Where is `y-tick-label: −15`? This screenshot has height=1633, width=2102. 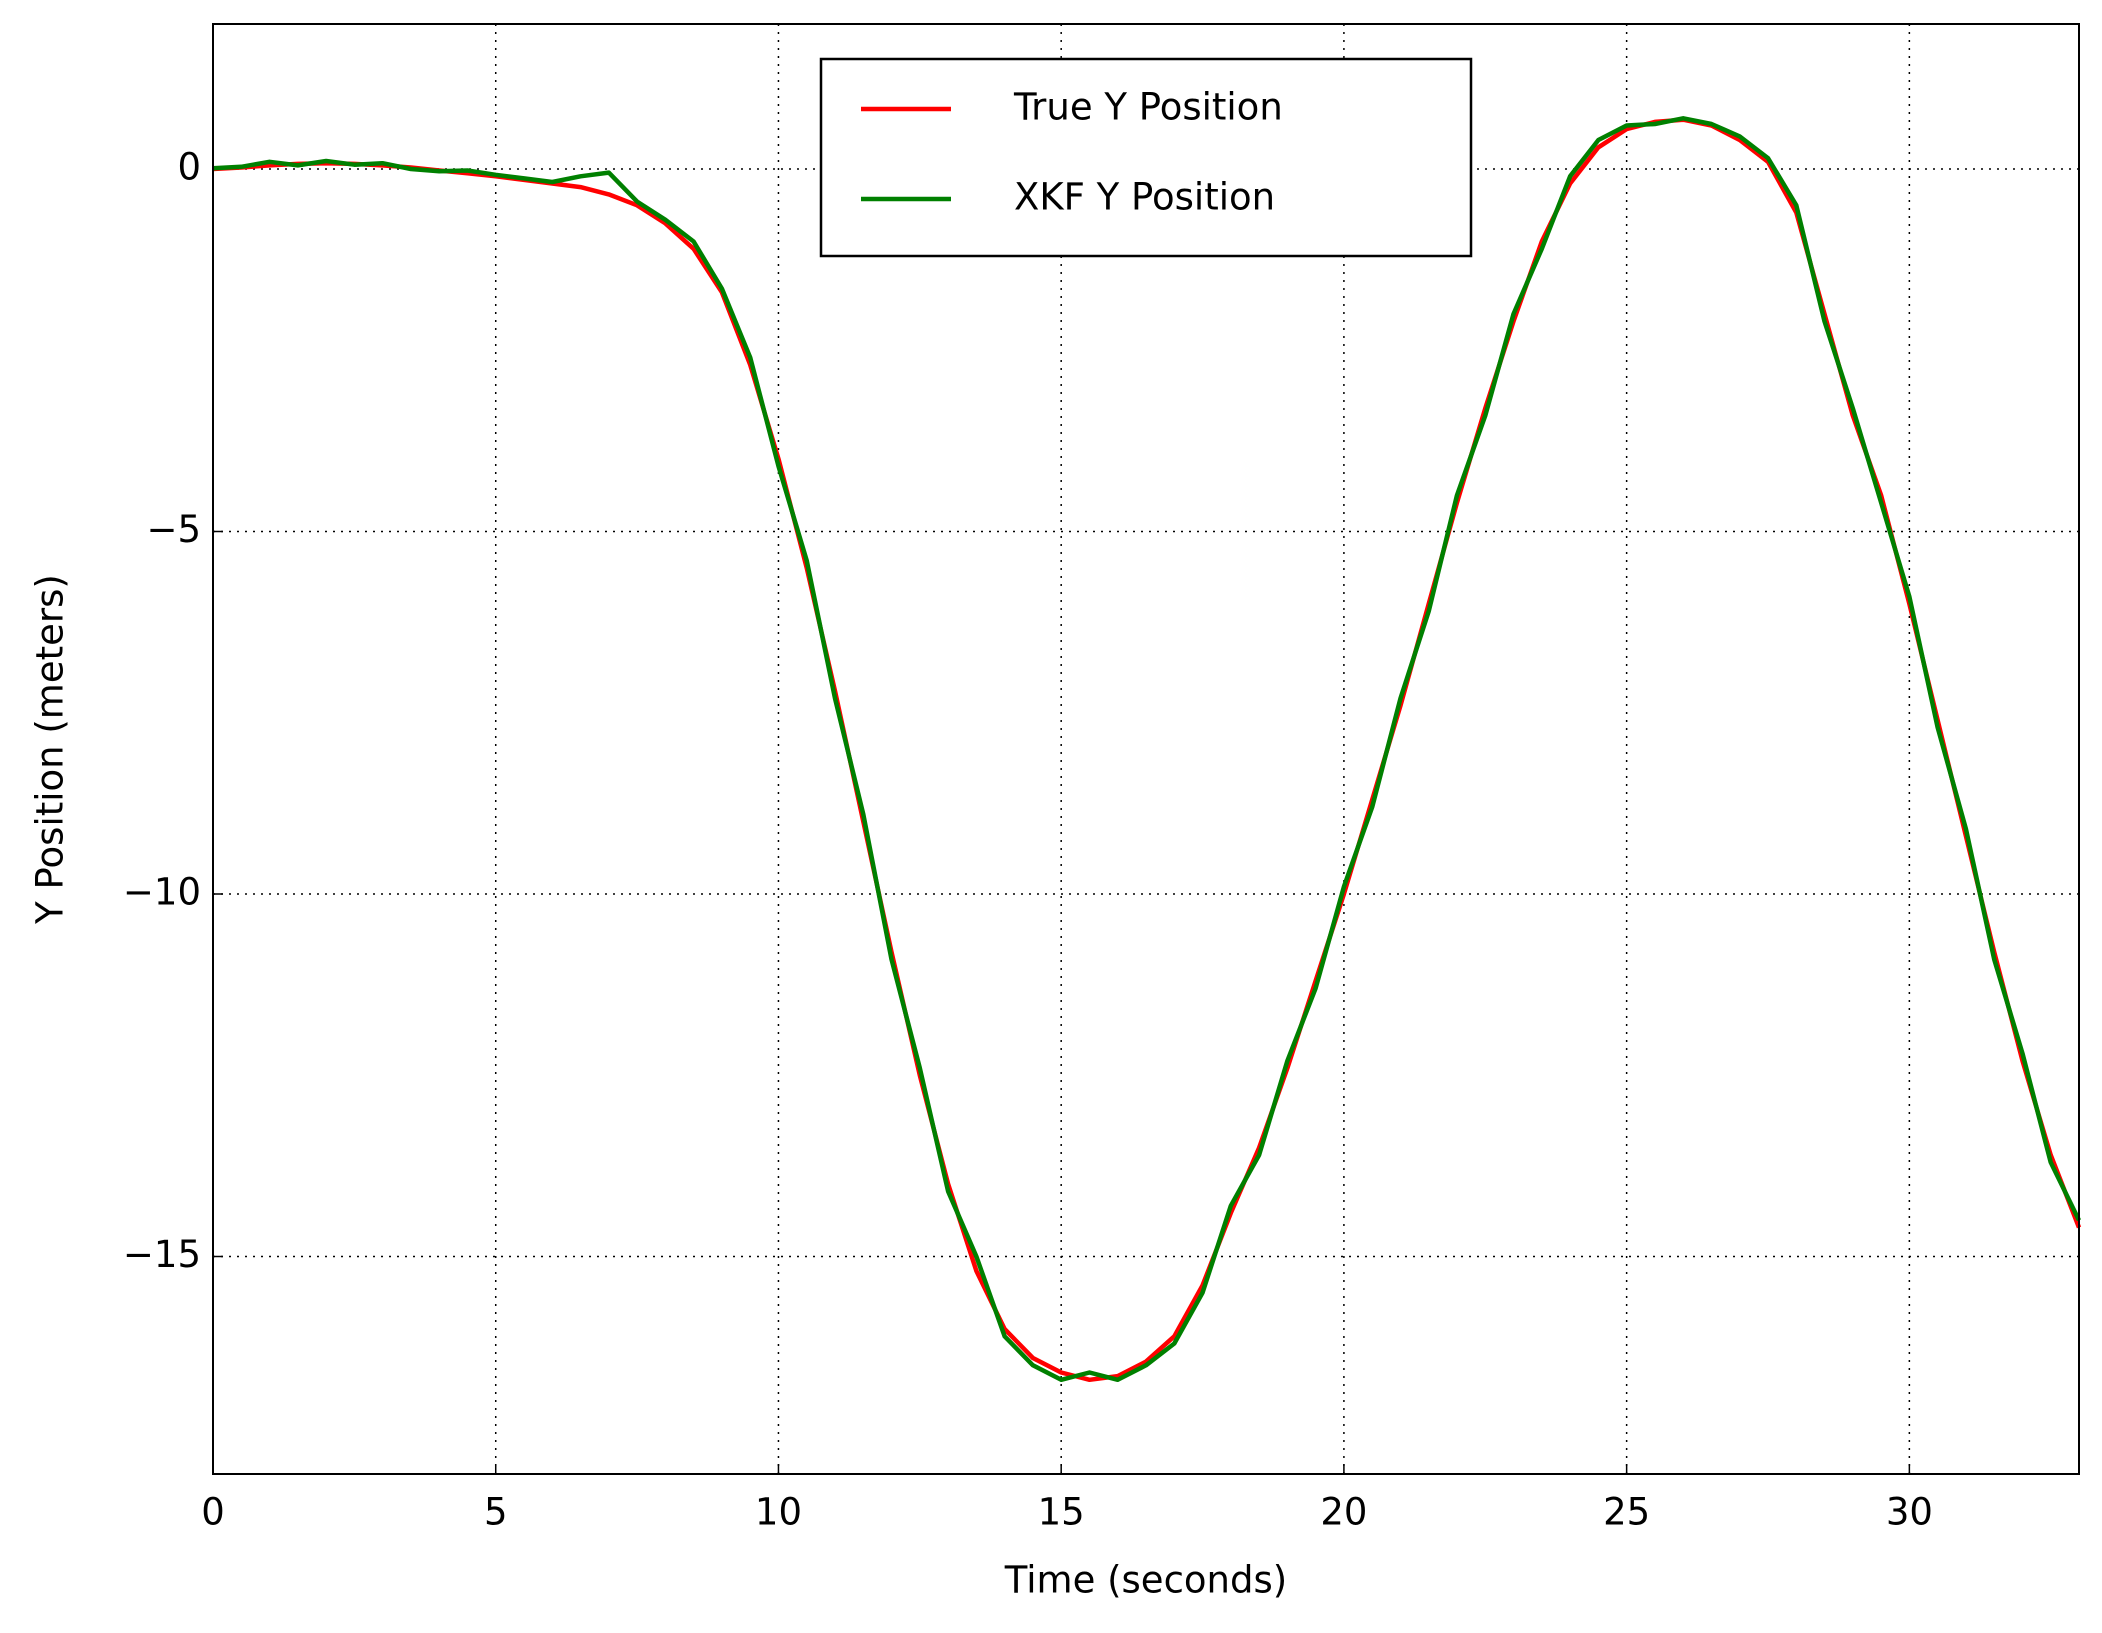
y-tick-label: −15 is located at coordinates (162, 1254).